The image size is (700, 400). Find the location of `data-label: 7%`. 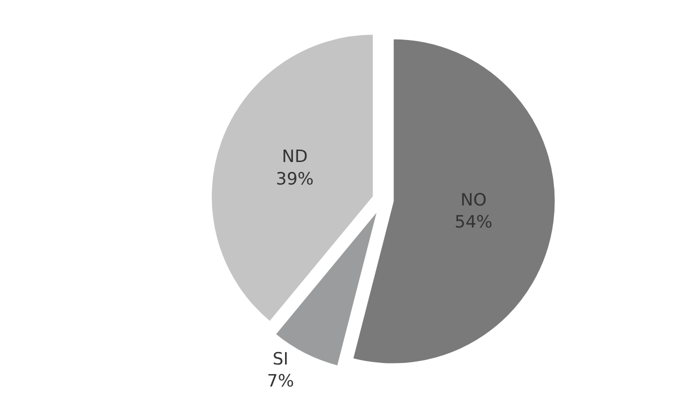

data-label: 7% is located at coordinates (280, 382).